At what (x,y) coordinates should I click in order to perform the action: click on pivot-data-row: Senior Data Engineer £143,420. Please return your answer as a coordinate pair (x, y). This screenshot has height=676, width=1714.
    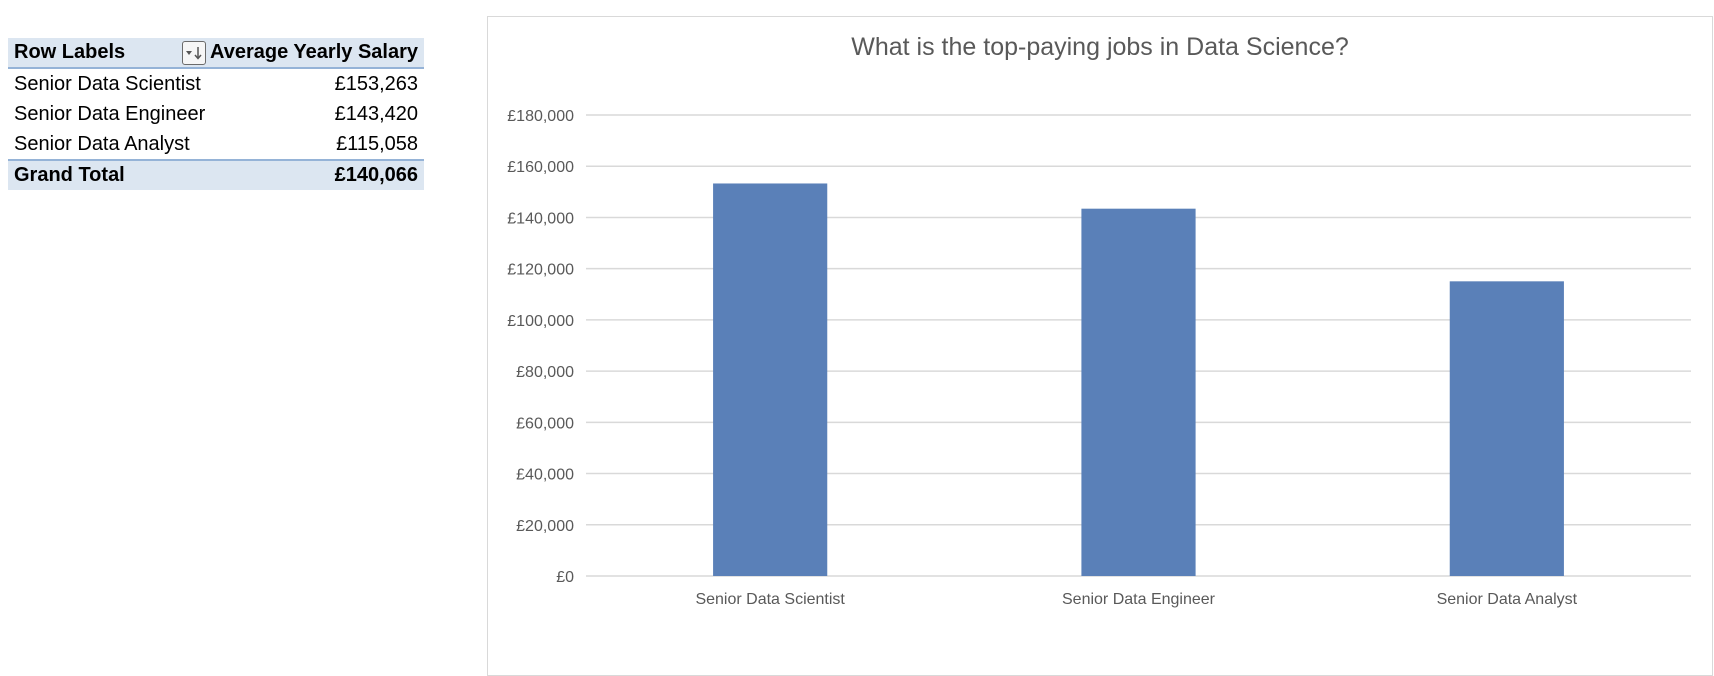
    Looking at the image, I should click on (216, 114).